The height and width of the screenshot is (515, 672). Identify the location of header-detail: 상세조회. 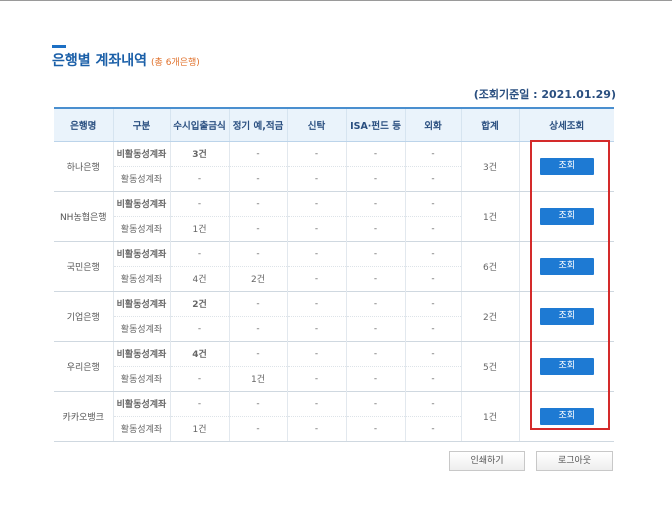
(566, 124).